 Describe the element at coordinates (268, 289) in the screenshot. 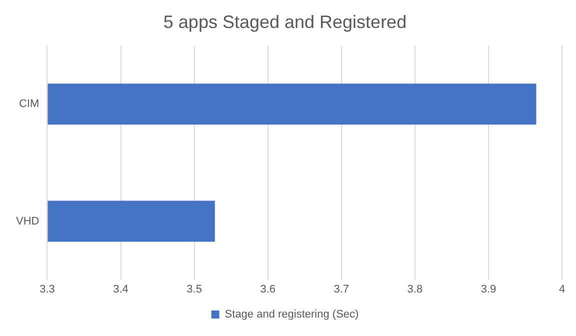

I see `x-tick-label: 3.6` at that location.